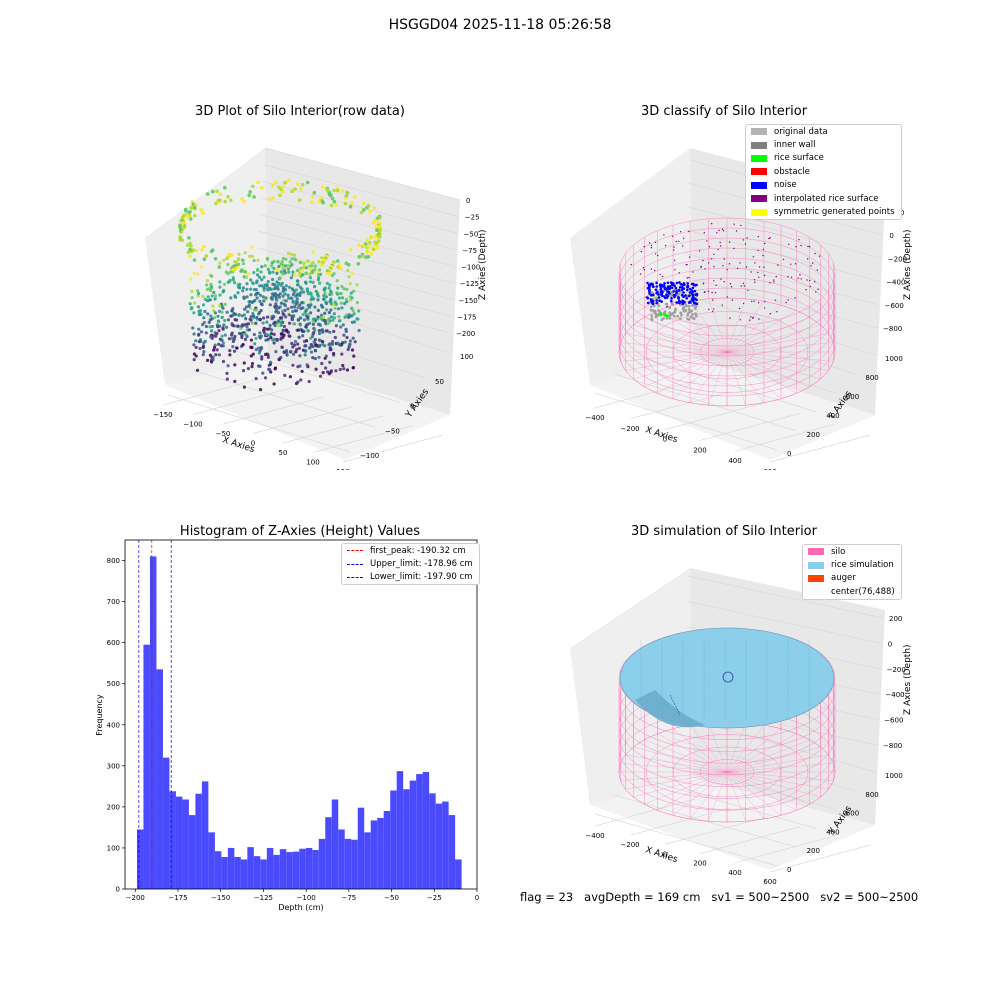 Image resolution: width=1000 pixels, height=1000 pixels. Describe the element at coordinates (206, 266) in the screenshot. I see `raw-left-pane` at that location.